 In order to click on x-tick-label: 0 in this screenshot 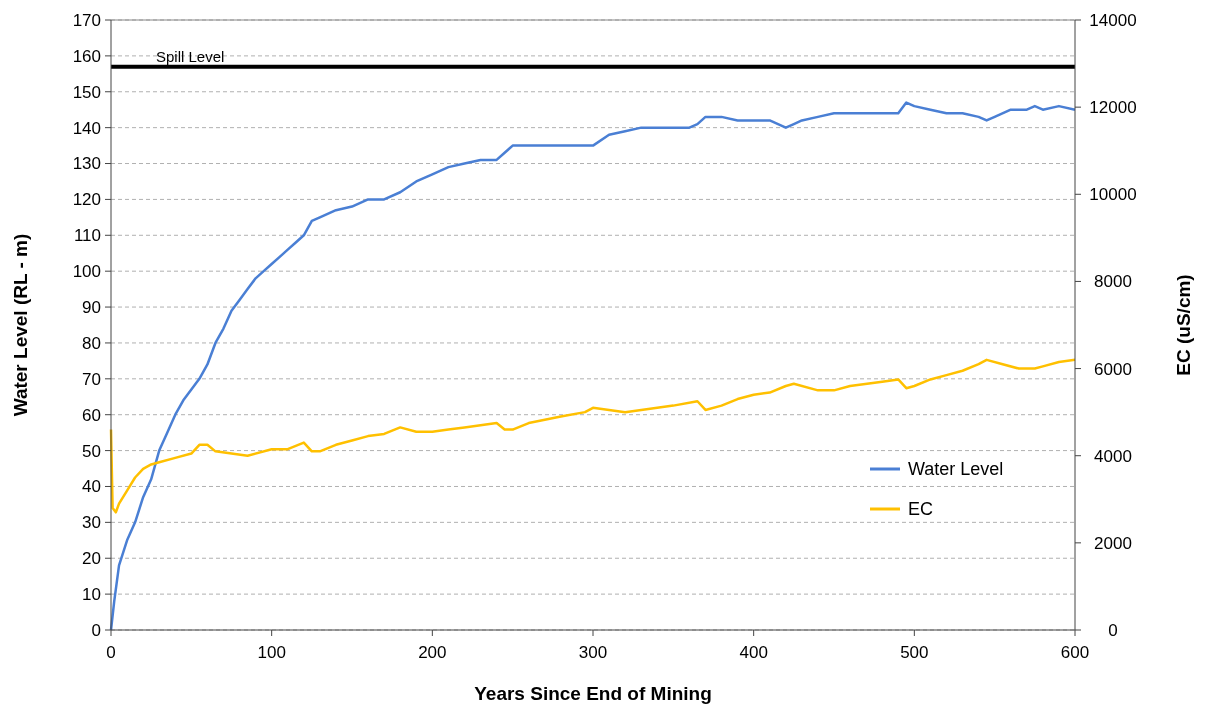, I will do `click(111, 652)`.